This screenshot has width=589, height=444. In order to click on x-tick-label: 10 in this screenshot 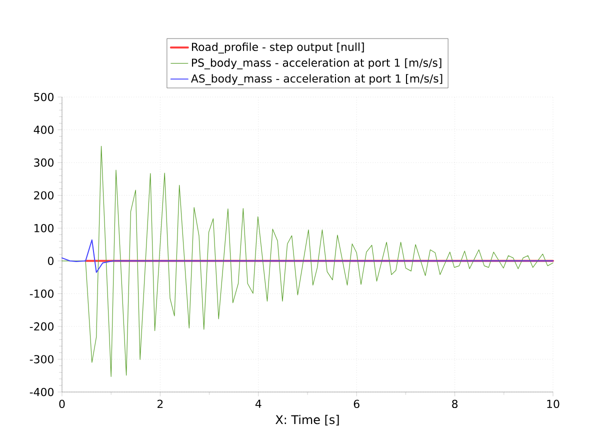, I will do `click(553, 404)`.